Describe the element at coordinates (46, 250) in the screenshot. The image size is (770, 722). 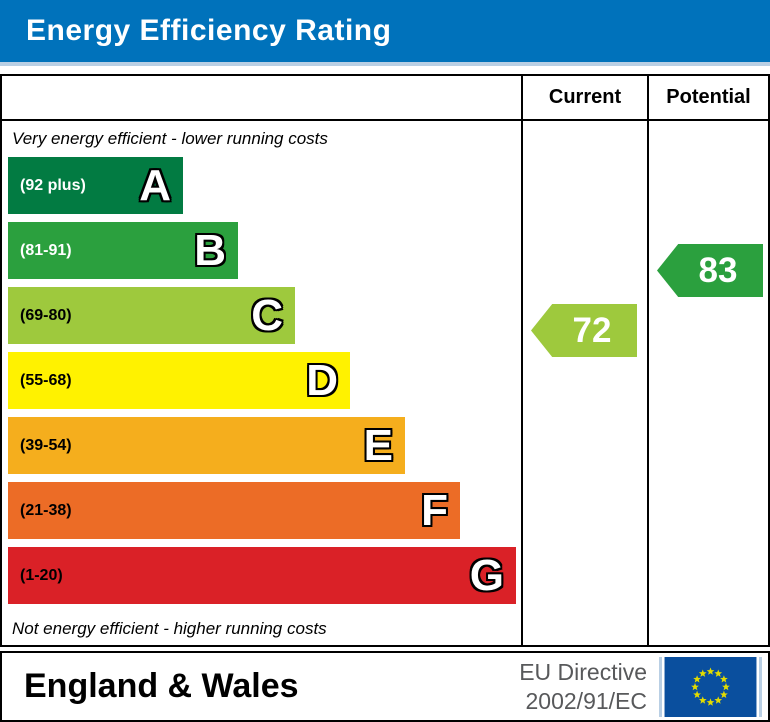
I see `band-range: (81-91)` at that location.